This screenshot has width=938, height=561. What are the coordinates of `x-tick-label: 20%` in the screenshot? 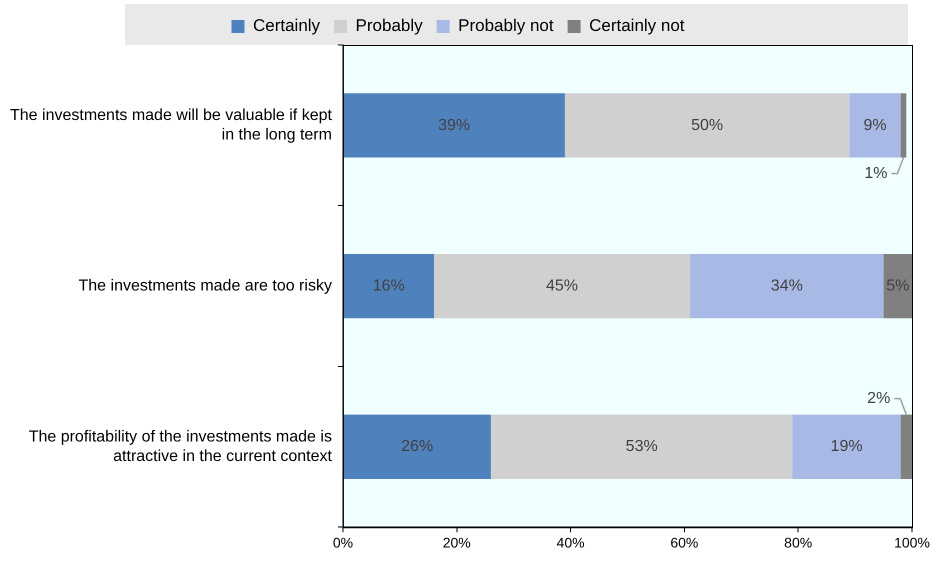 It's located at (456, 542).